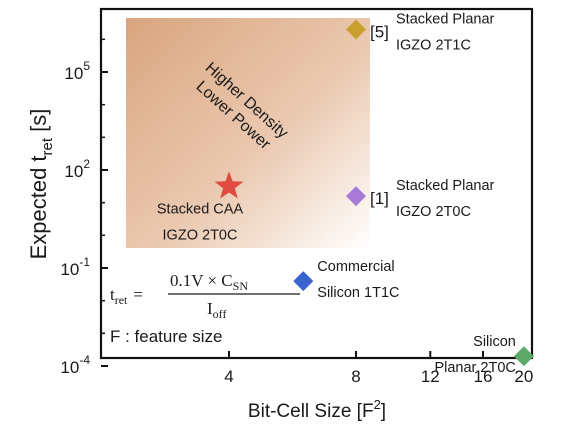  I want to click on y-tick-label: 10⁻⁴, so click(75, 365).